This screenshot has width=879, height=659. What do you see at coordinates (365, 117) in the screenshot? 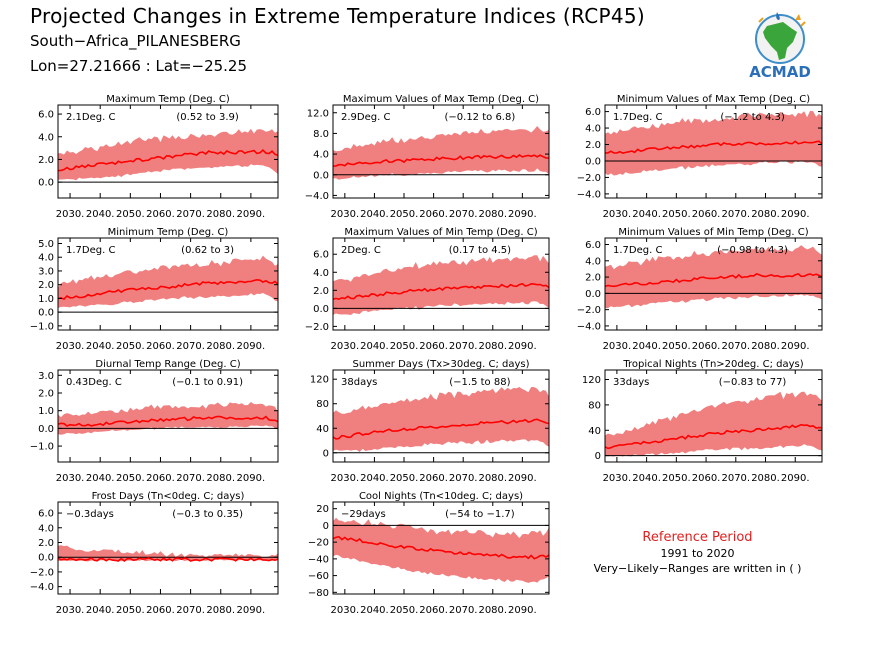
I see `chart-value-label: 2.9Deg. C` at bounding box center [365, 117].